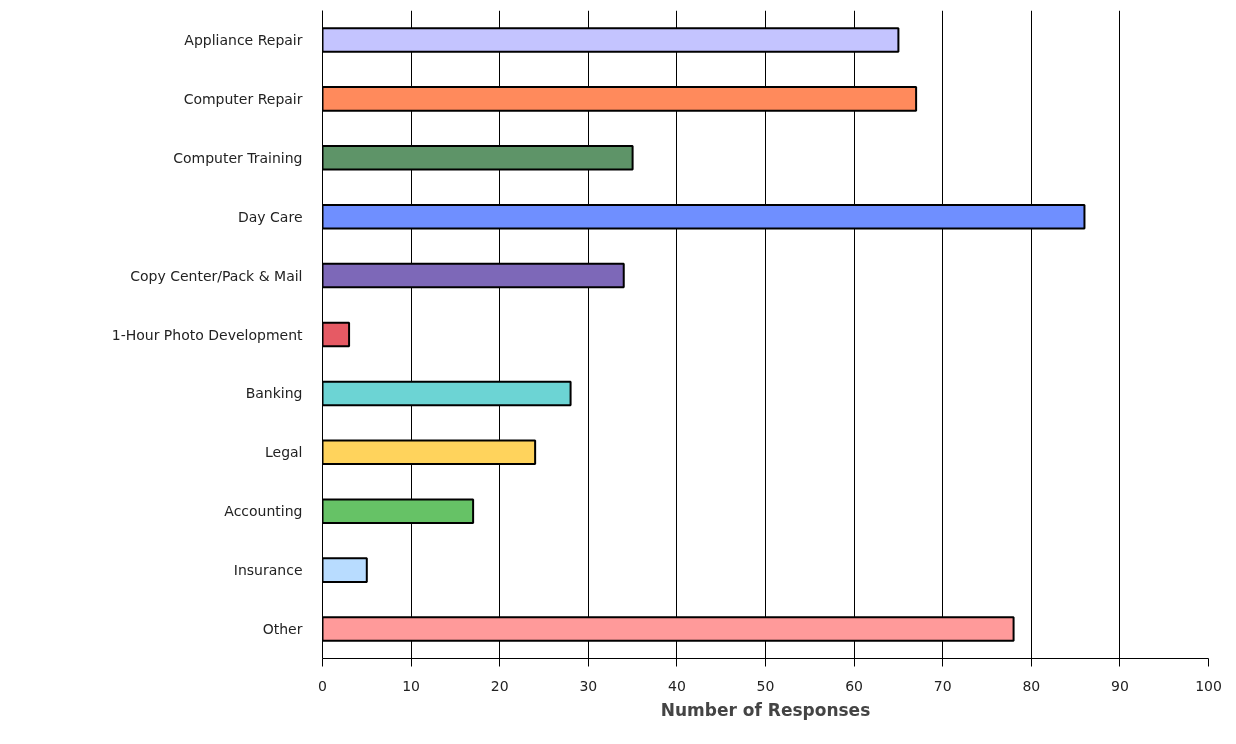 This screenshot has height=744, width=1236. What do you see at coordinates (942, 685) in the screenshot?
I see `x-tick-label: 70` at bounding box center [942, 685].